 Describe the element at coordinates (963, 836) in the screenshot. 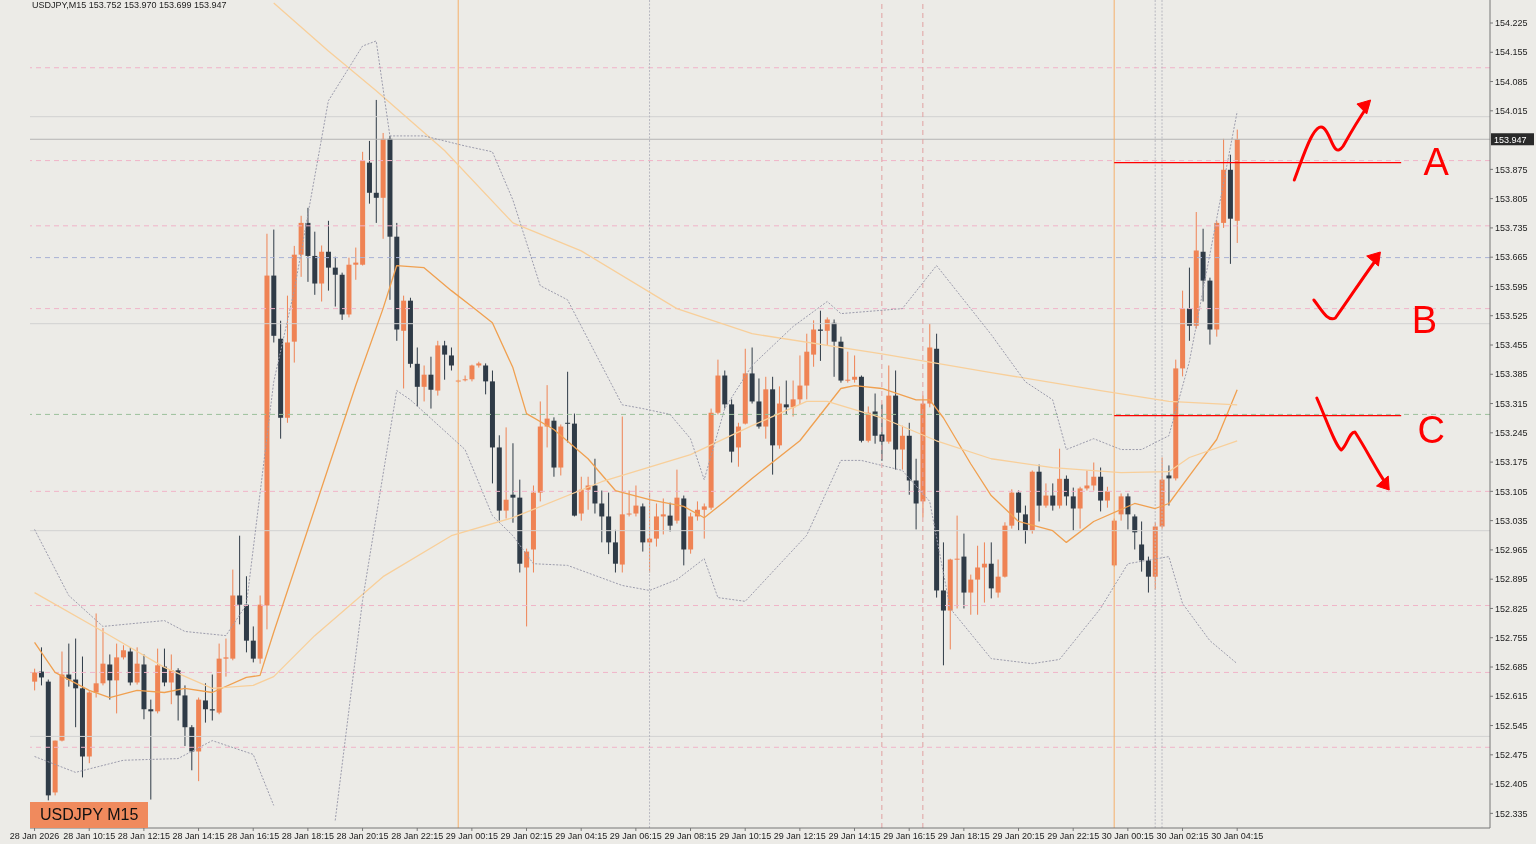

I see `x-tick-label: 29 Jan 18:15` at that location.